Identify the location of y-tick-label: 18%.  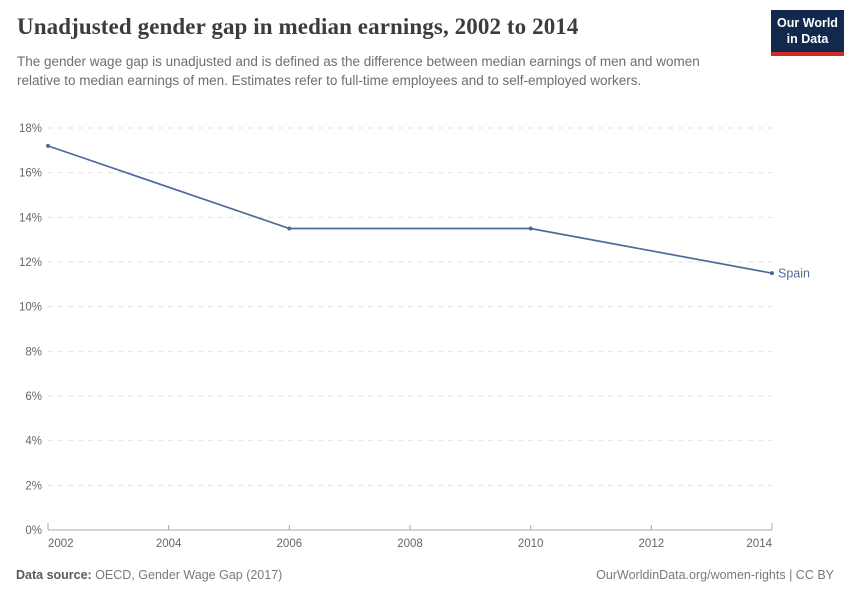
(30, 129).